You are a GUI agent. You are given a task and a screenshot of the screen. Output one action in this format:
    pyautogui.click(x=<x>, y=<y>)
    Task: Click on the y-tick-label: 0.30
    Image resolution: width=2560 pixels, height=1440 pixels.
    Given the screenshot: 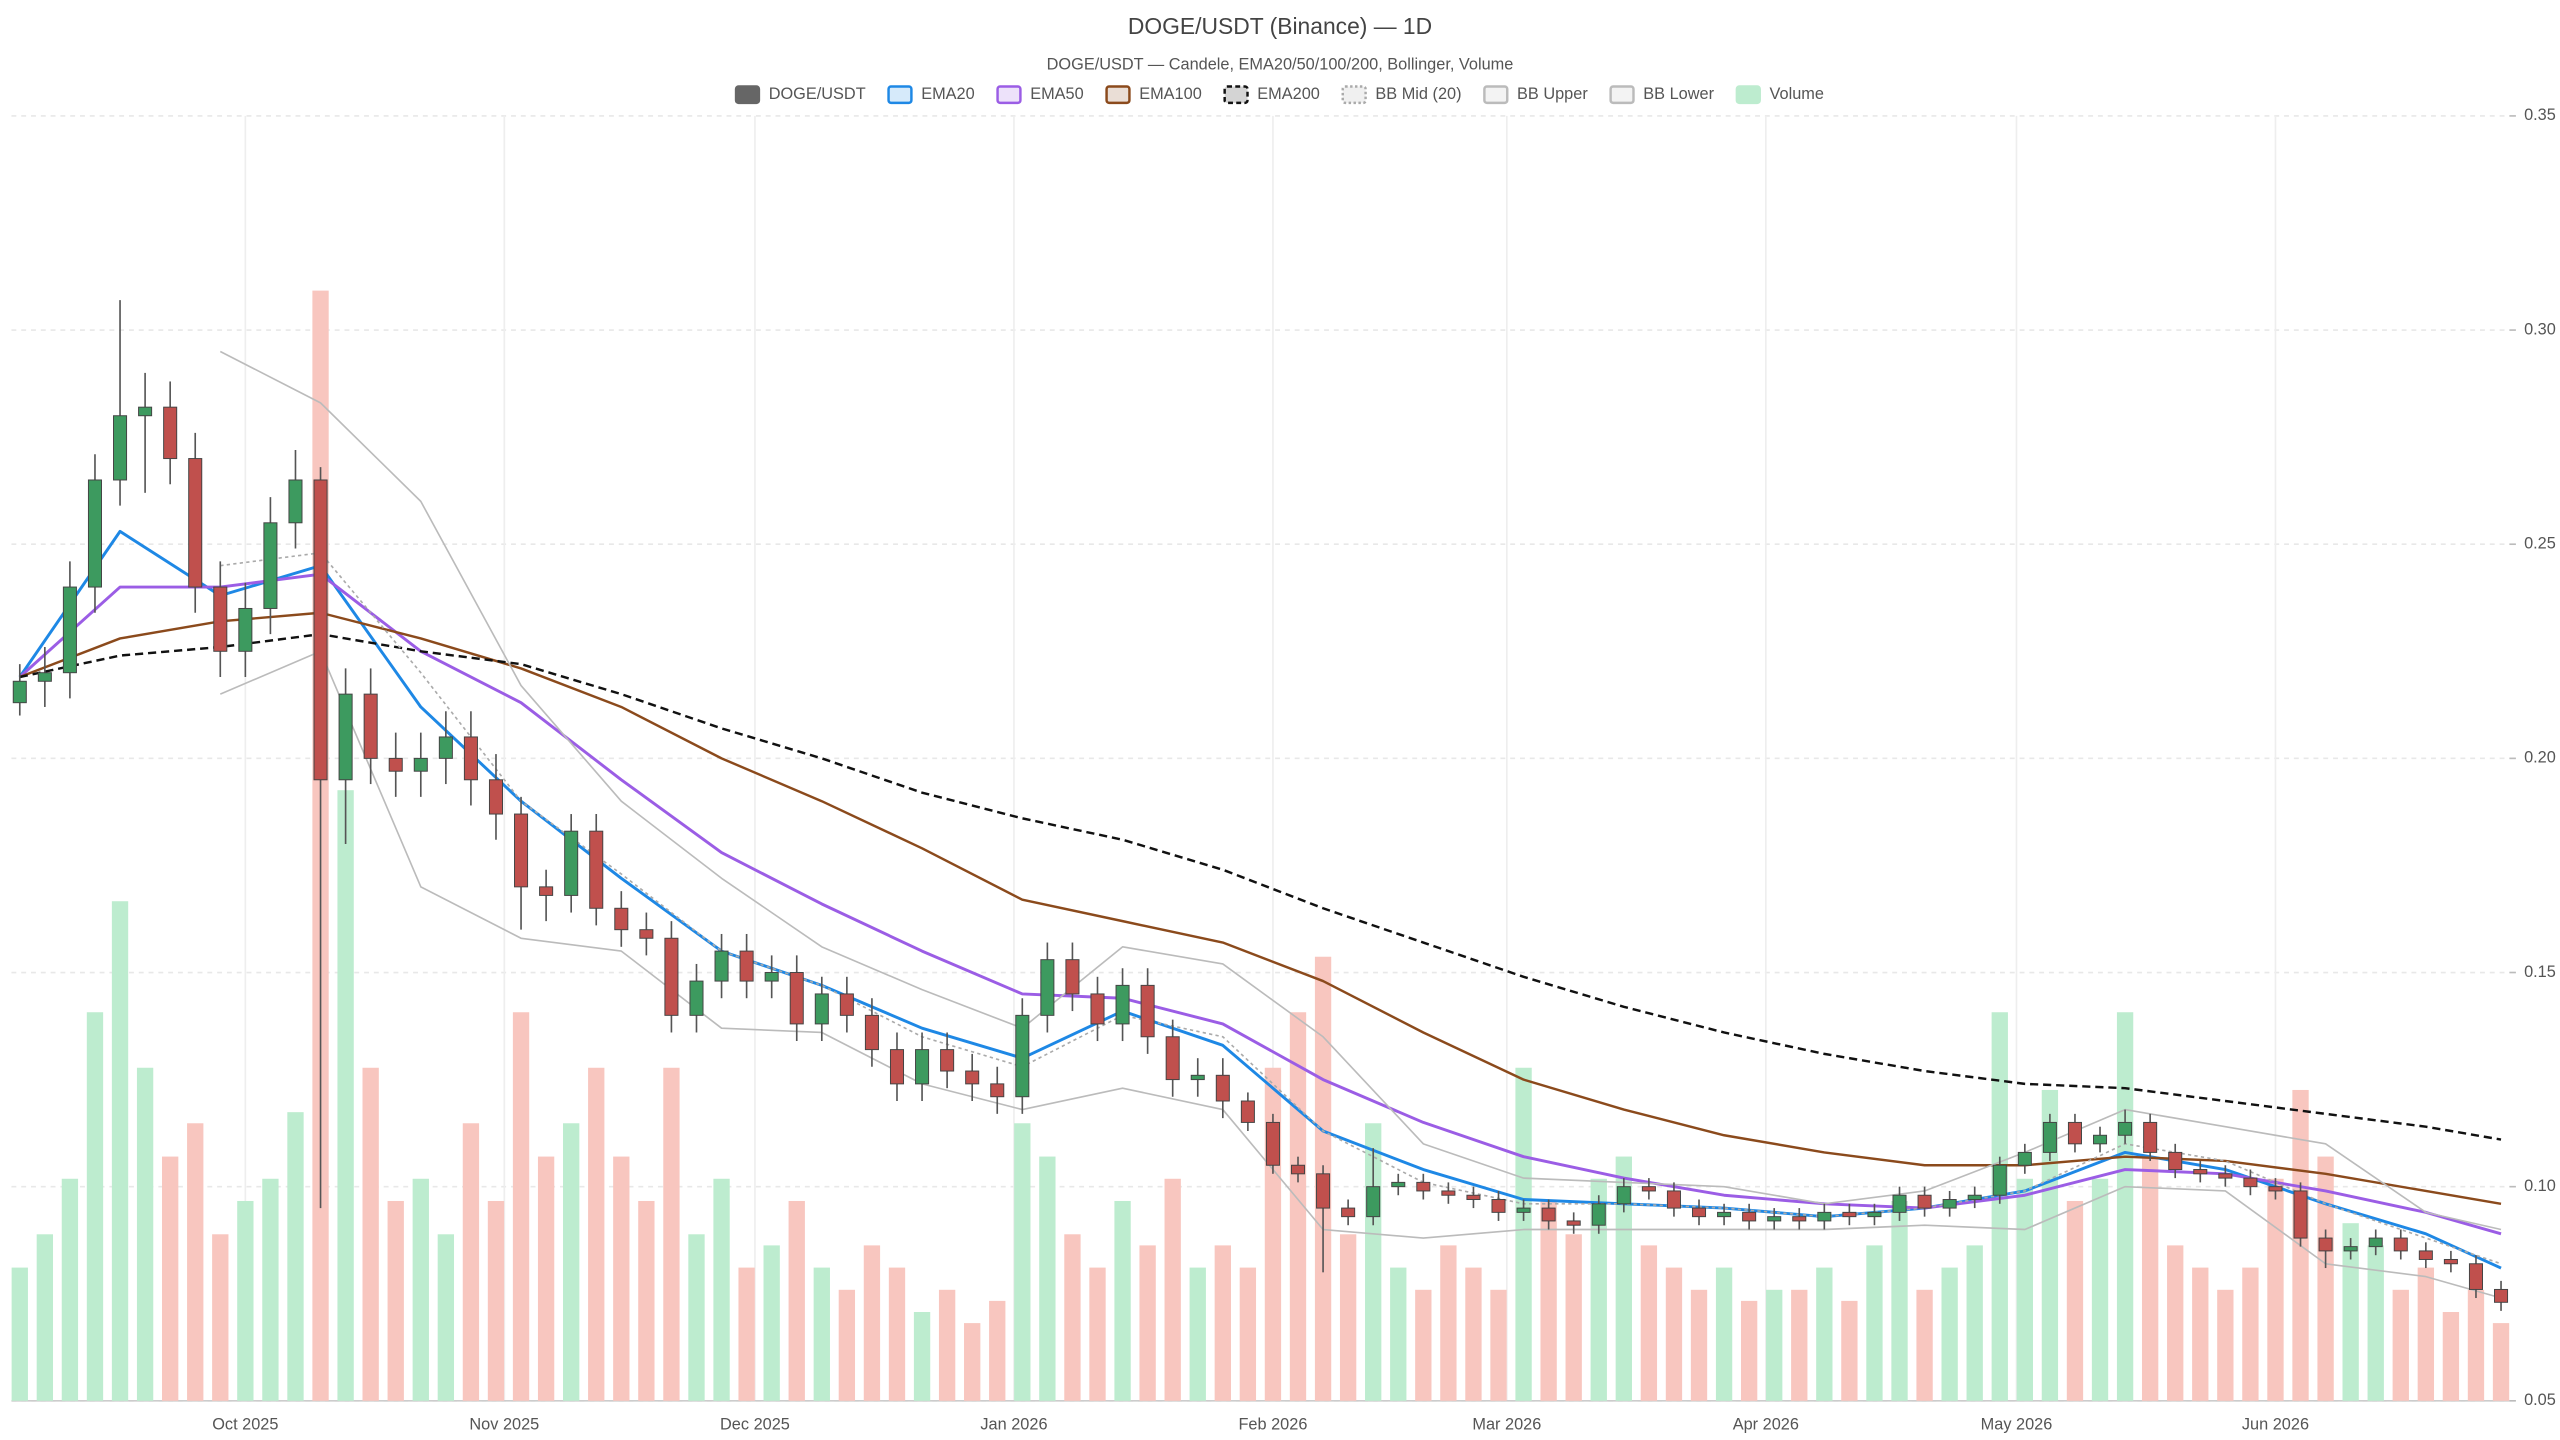 What is the action you would take?
    pyautogui.click(x=2540, y=329)
    